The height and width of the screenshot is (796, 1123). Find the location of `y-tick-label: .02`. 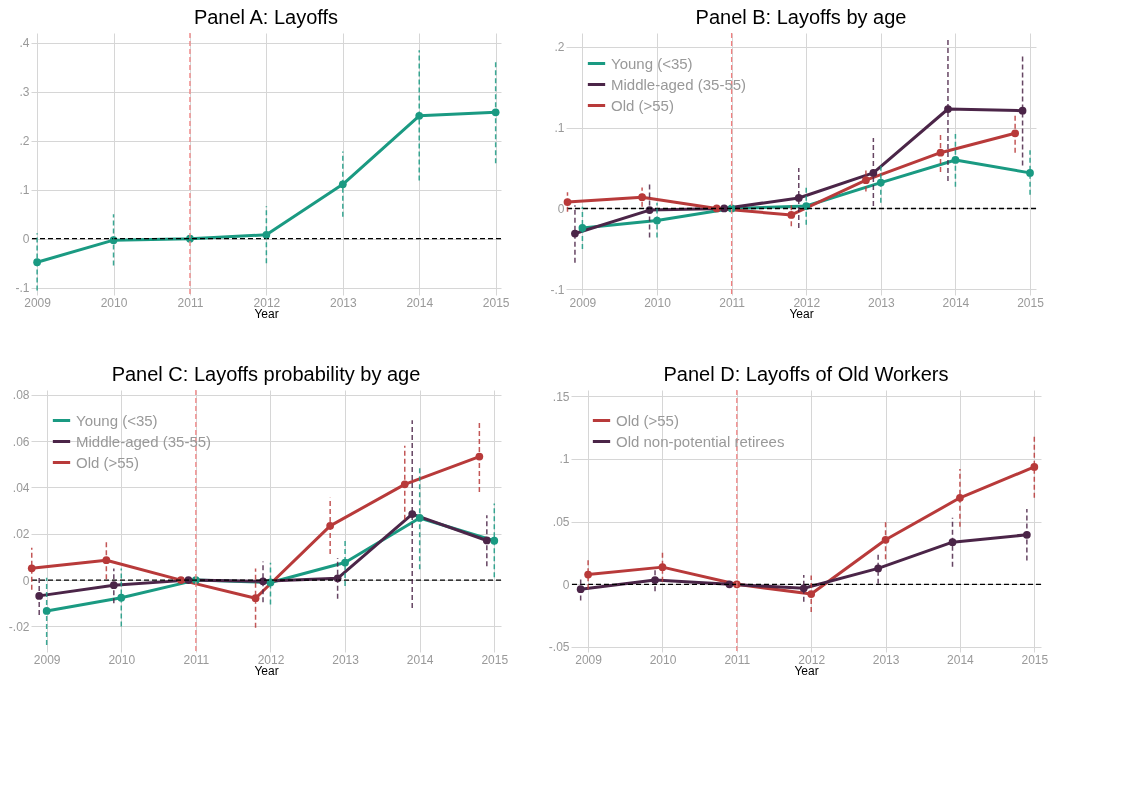

y-tick-label: .02 is located at coordinates (21, 534).